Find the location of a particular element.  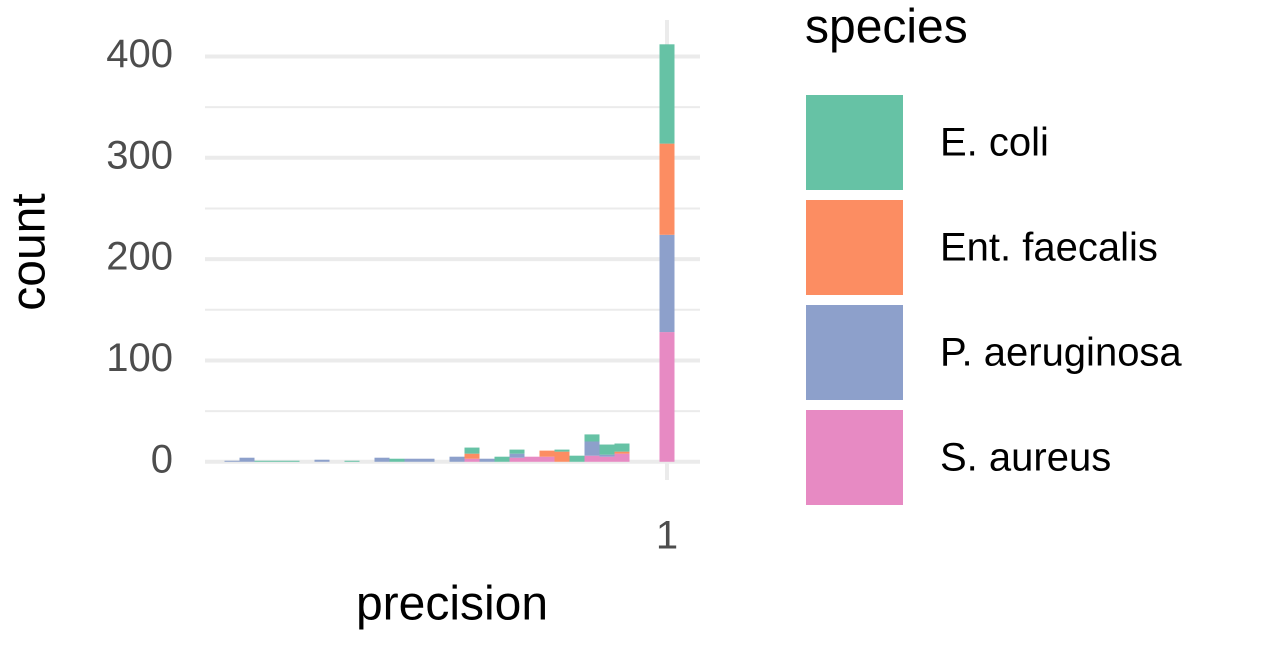

legend-title: species is located at coordinates (886, 27).